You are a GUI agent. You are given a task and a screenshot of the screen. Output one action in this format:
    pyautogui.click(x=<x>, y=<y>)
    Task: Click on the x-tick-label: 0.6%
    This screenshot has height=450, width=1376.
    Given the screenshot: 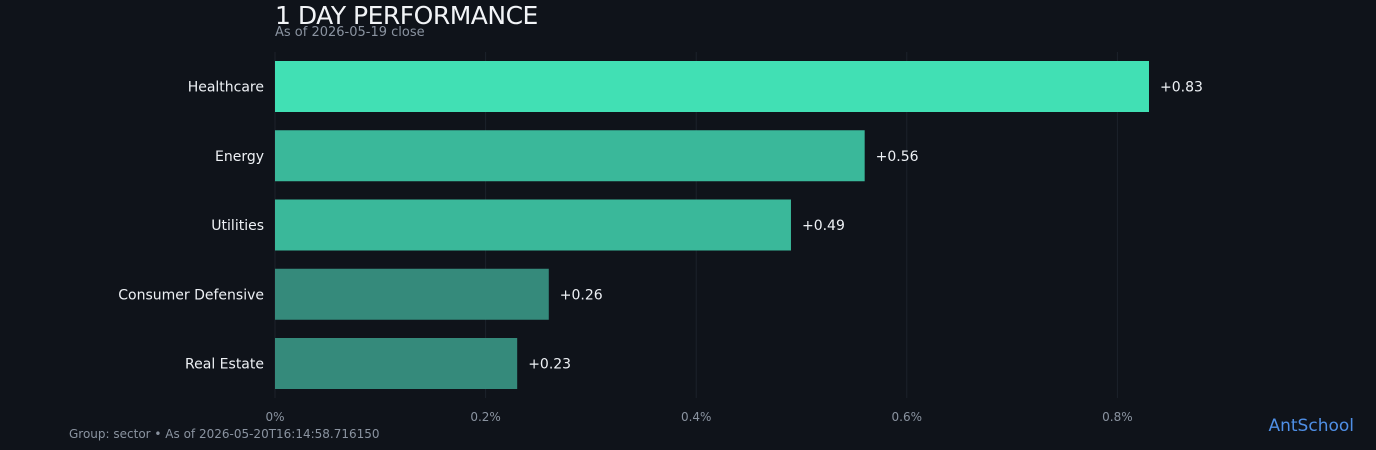 What is the action you would take?
    pyautogui.click(x=907, y=417)
    